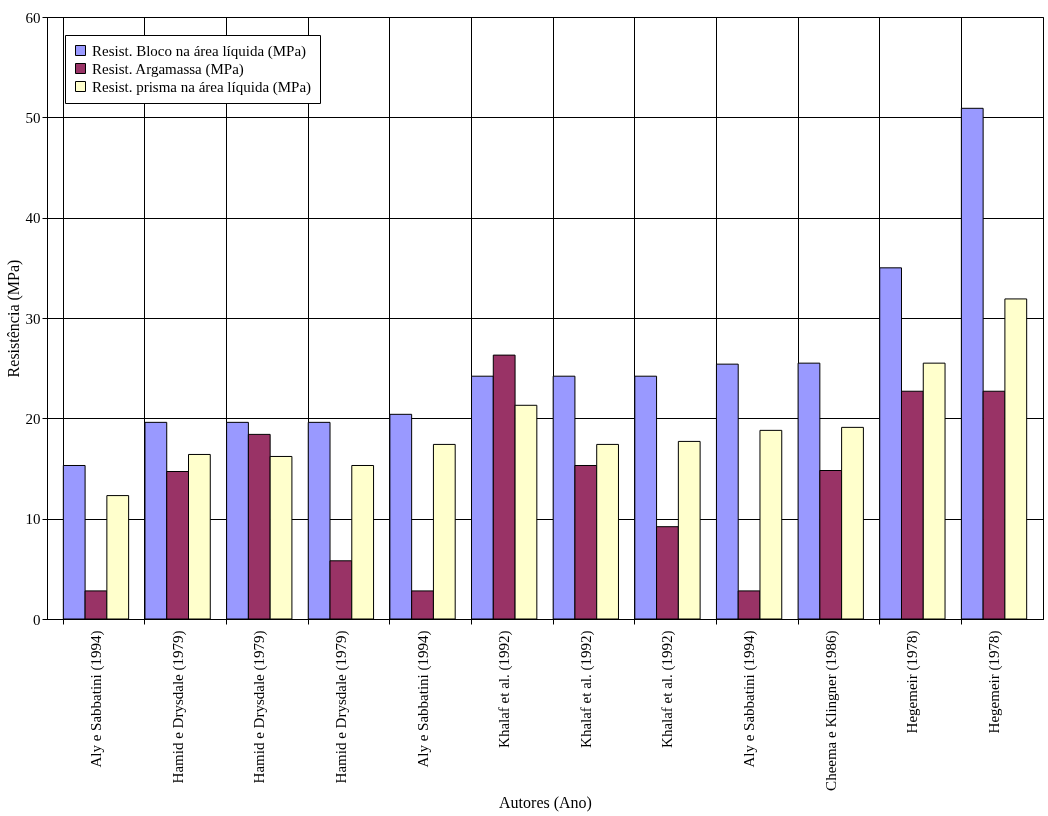 This screenshot has width=1048, height=816. I want to click on legend-label: Resist. prisma na área líquida (MPa), so click(202, 87).